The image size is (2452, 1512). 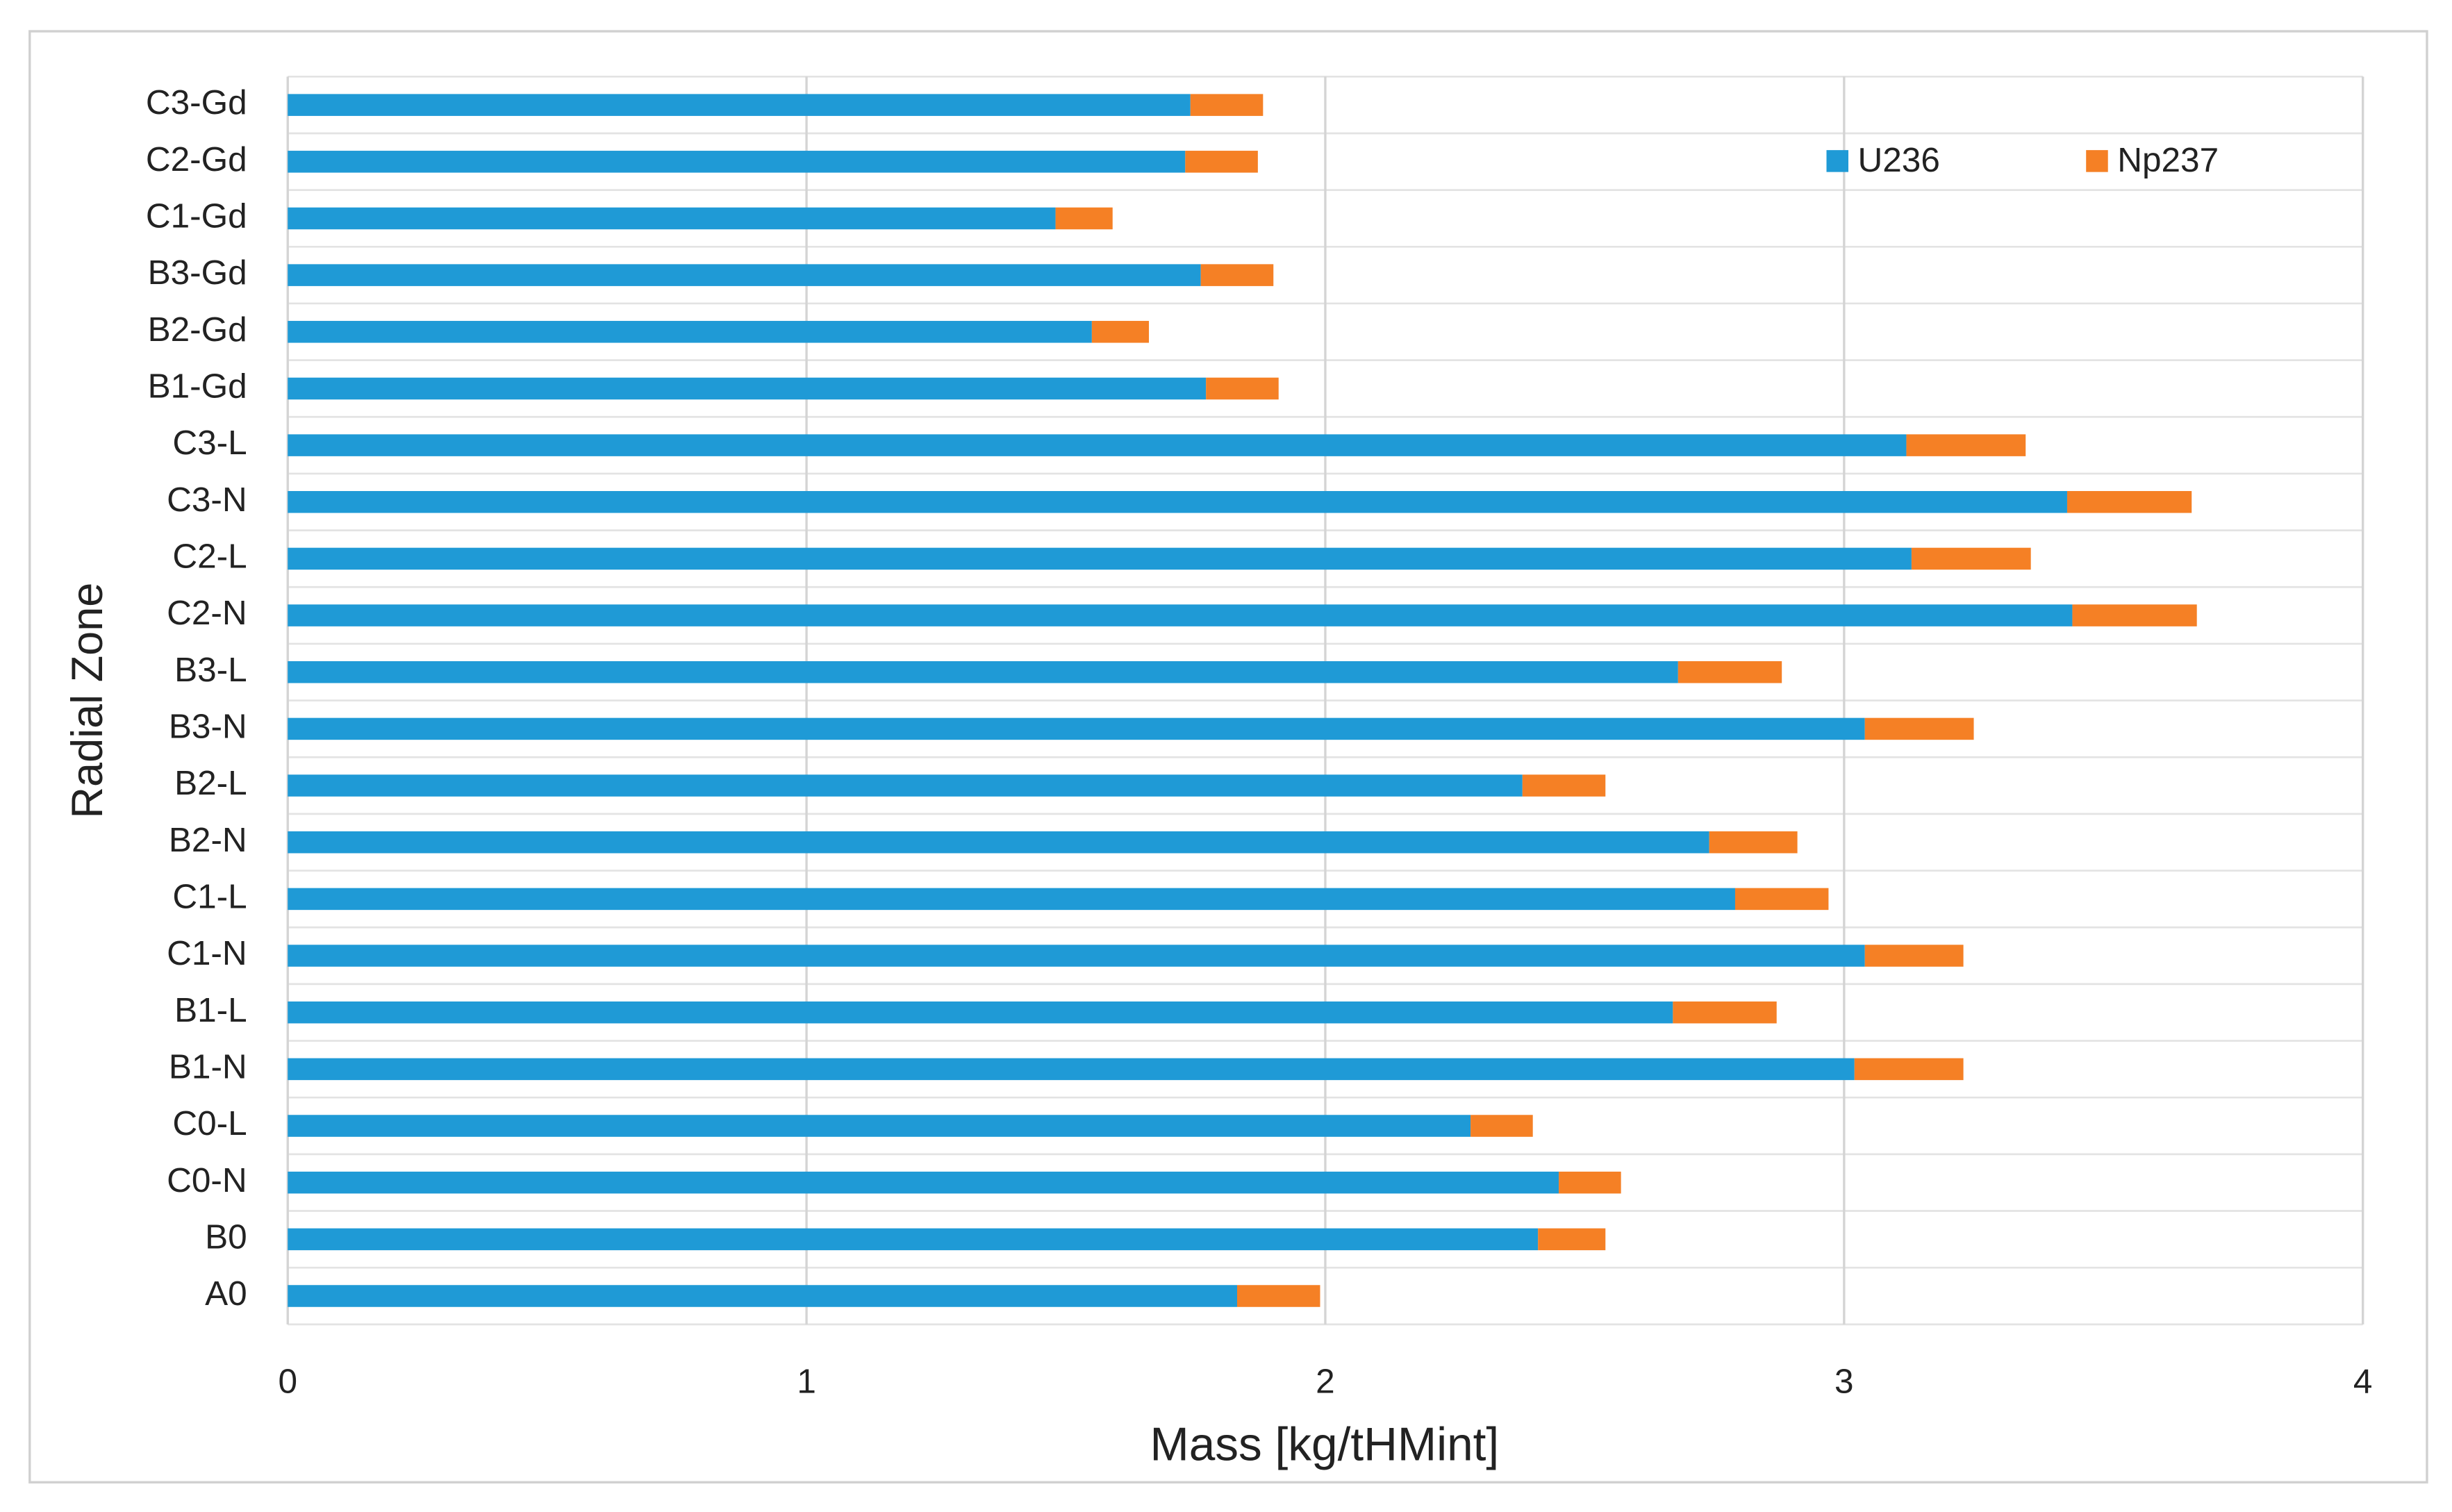 What do you see at coordinates (196, 159) in the screenshot?
I see `y-tick-label: C2-Gd` at bounding box center [196, 159].